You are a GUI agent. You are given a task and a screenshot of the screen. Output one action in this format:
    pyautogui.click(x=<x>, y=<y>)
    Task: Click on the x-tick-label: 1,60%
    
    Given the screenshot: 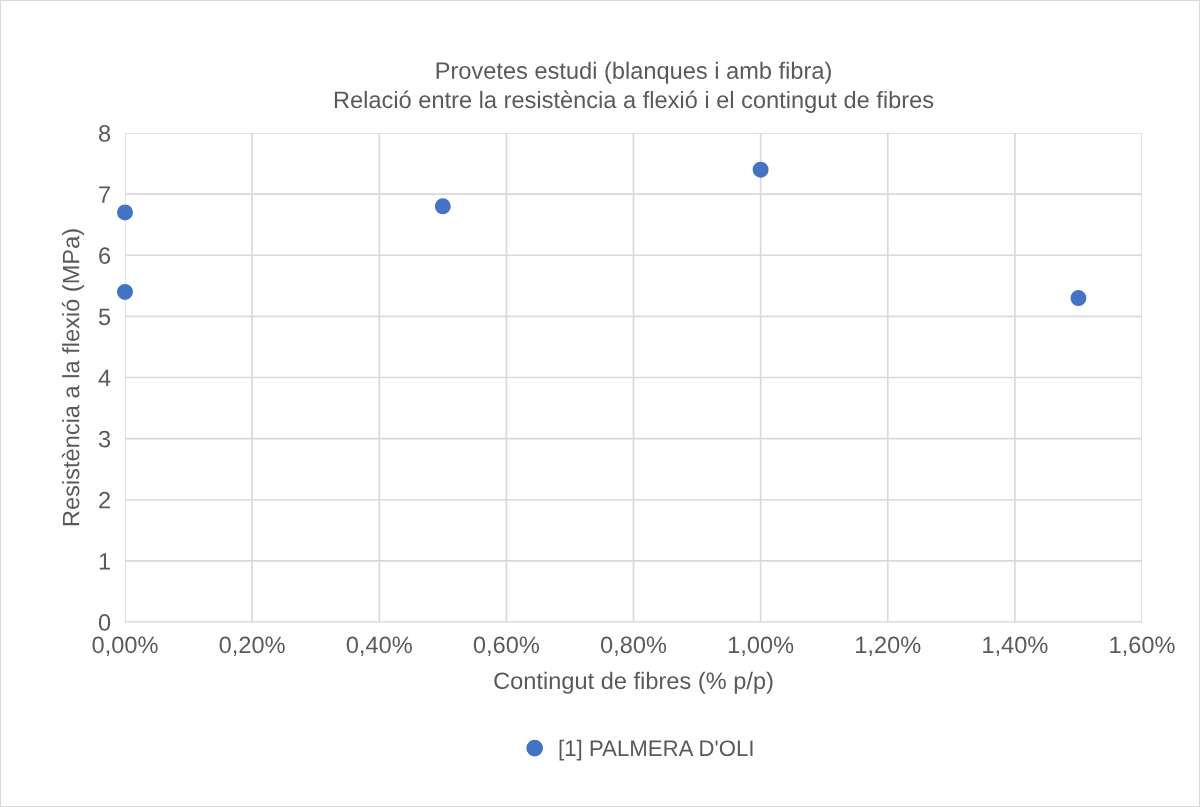 What is the action you would take?
    pyautogui.click(x=1142, y=646)
    